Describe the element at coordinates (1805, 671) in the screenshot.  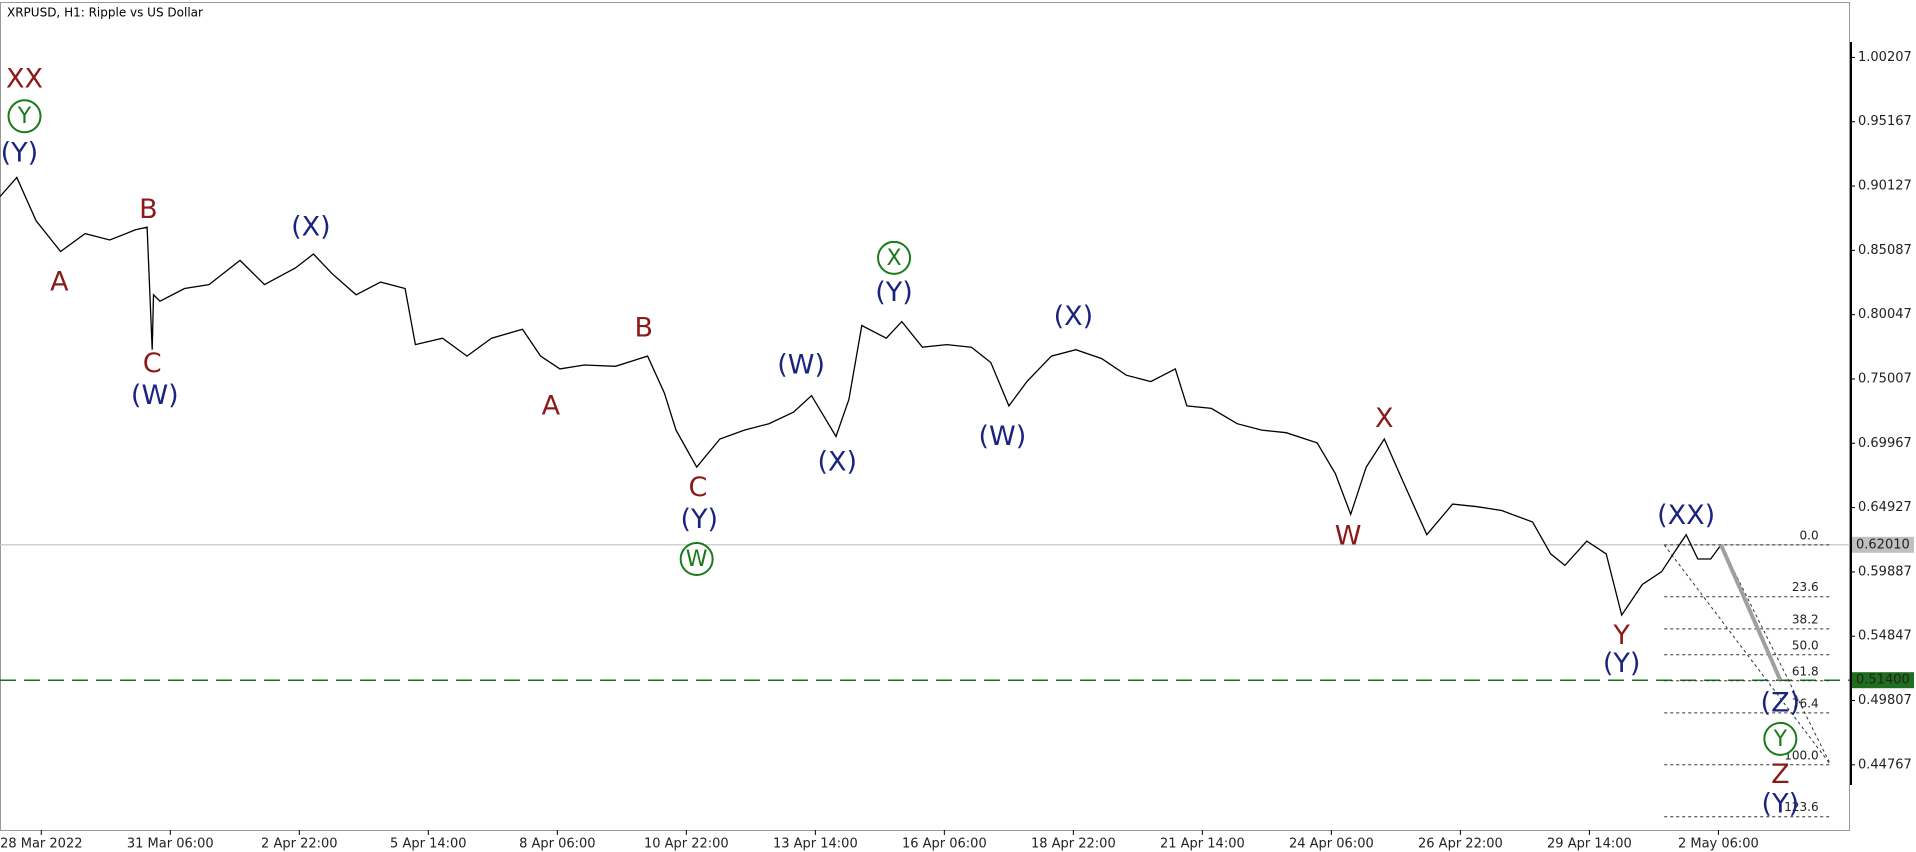
I see `fib-label: 61.8` at that location.